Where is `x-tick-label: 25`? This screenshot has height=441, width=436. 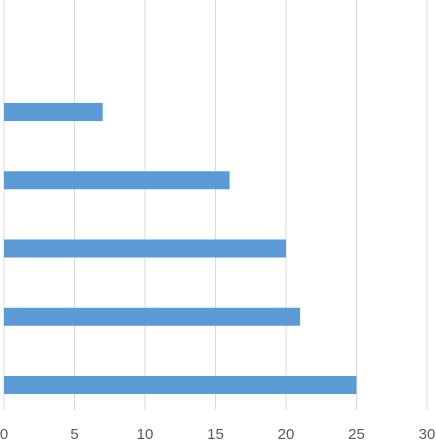
x-tick-label: 25 is located at coordinates (356, 433).